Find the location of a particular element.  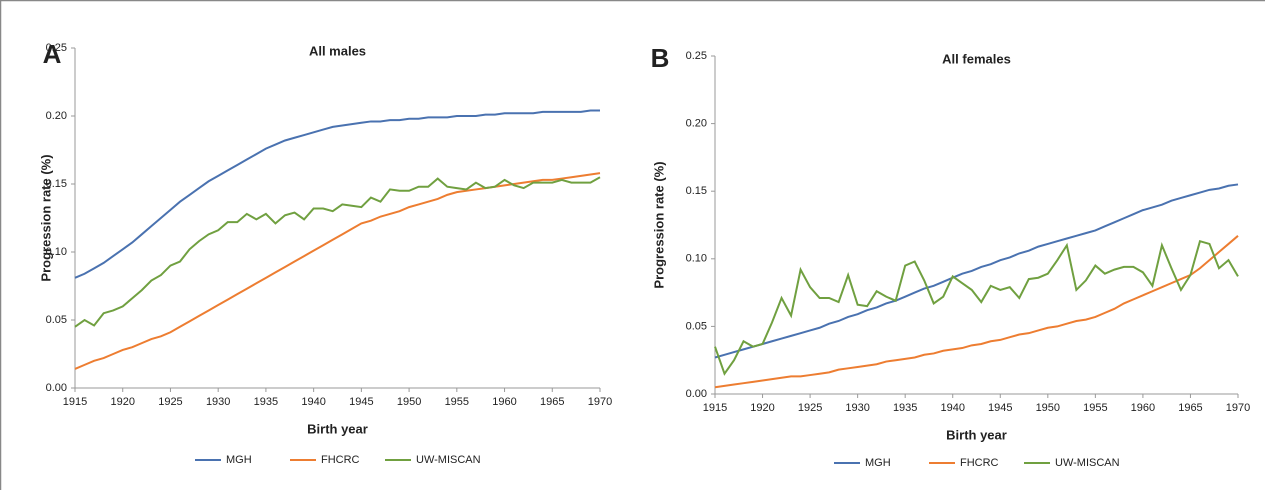

chart-title: All males is located at coordinates (337, 50).